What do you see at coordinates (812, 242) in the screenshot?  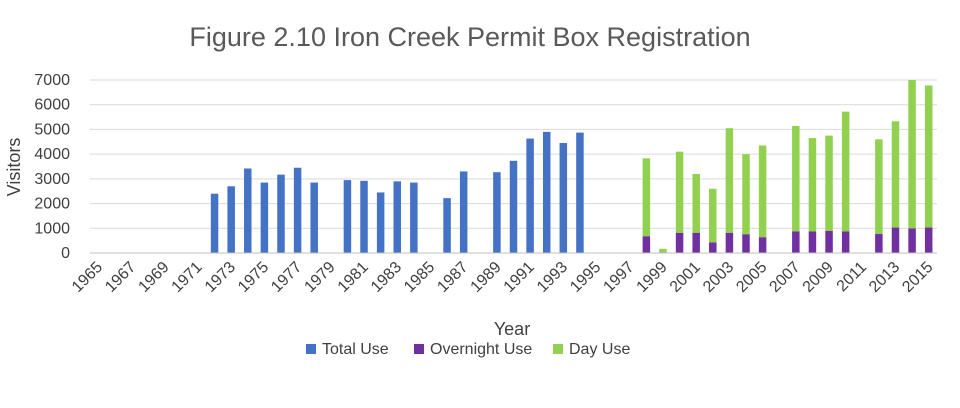 I see `bar-overnight-use-2008` at bounding box center [812, 242].